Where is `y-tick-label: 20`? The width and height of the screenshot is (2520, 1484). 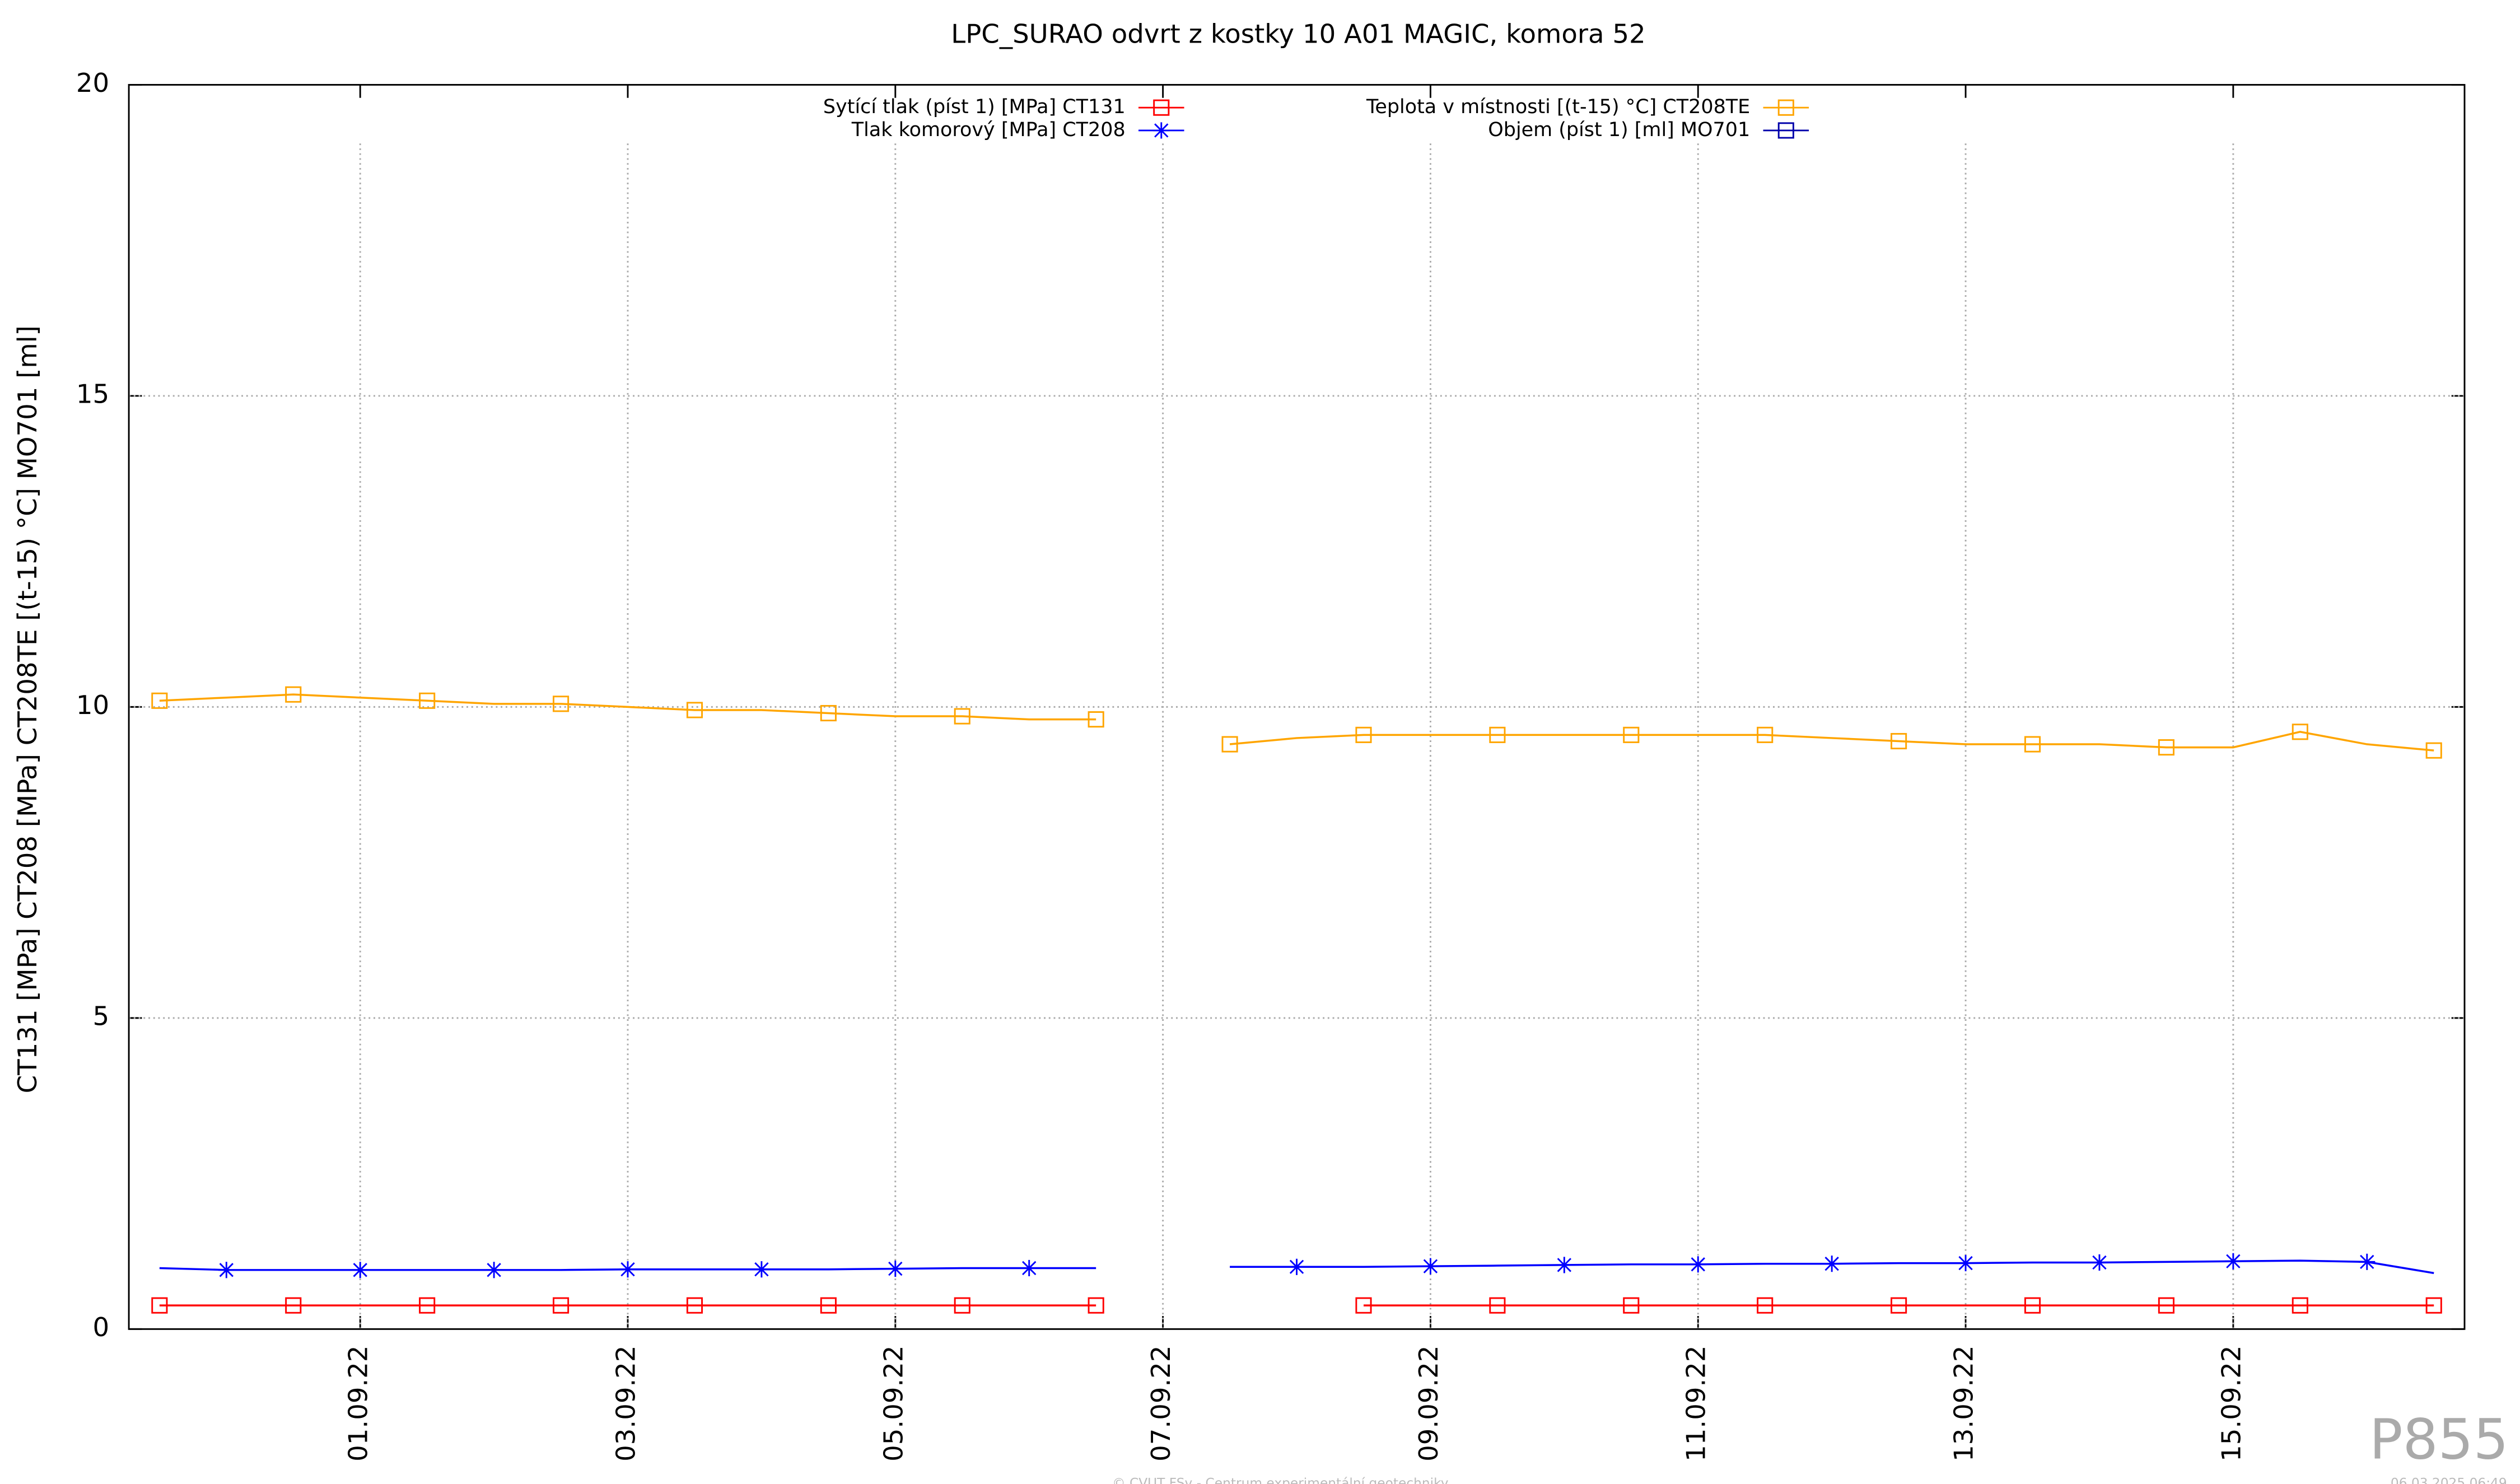 y-tick-label: 20 is located at coordinates (93, 83).